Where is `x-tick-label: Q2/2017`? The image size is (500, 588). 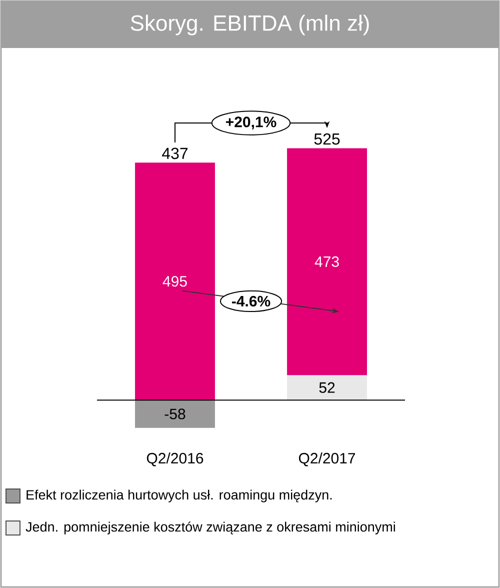 x-tick-label: Q2/2017 is located at coordinates (327, 459).